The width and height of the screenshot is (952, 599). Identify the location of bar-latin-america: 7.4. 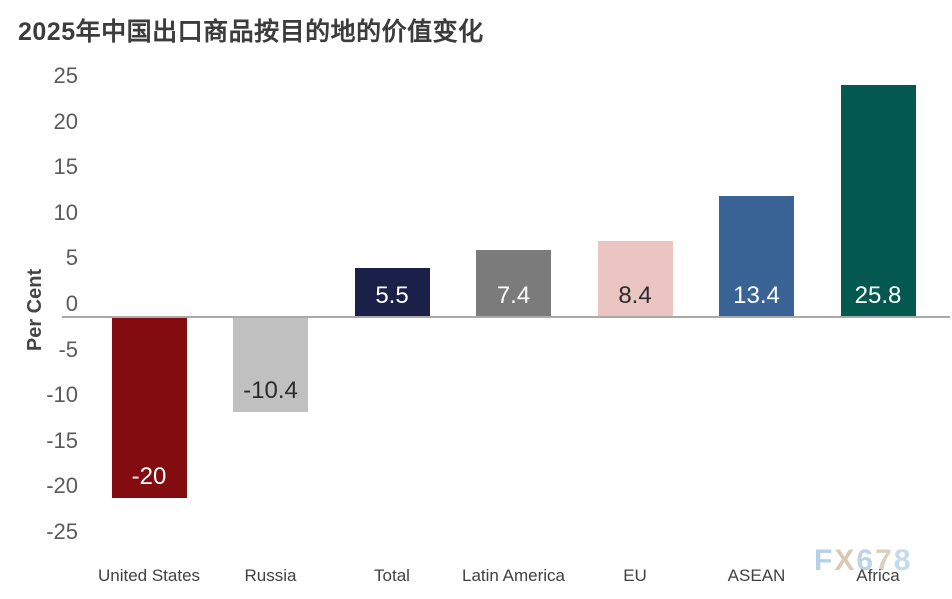
(513, 283).